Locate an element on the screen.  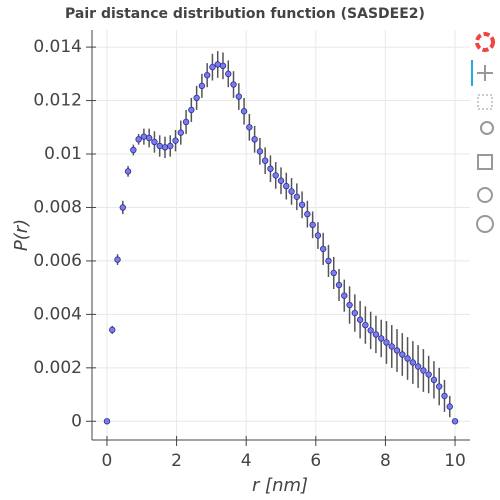
y-tick-label: 0.014 is located at coordinates (57, 47).